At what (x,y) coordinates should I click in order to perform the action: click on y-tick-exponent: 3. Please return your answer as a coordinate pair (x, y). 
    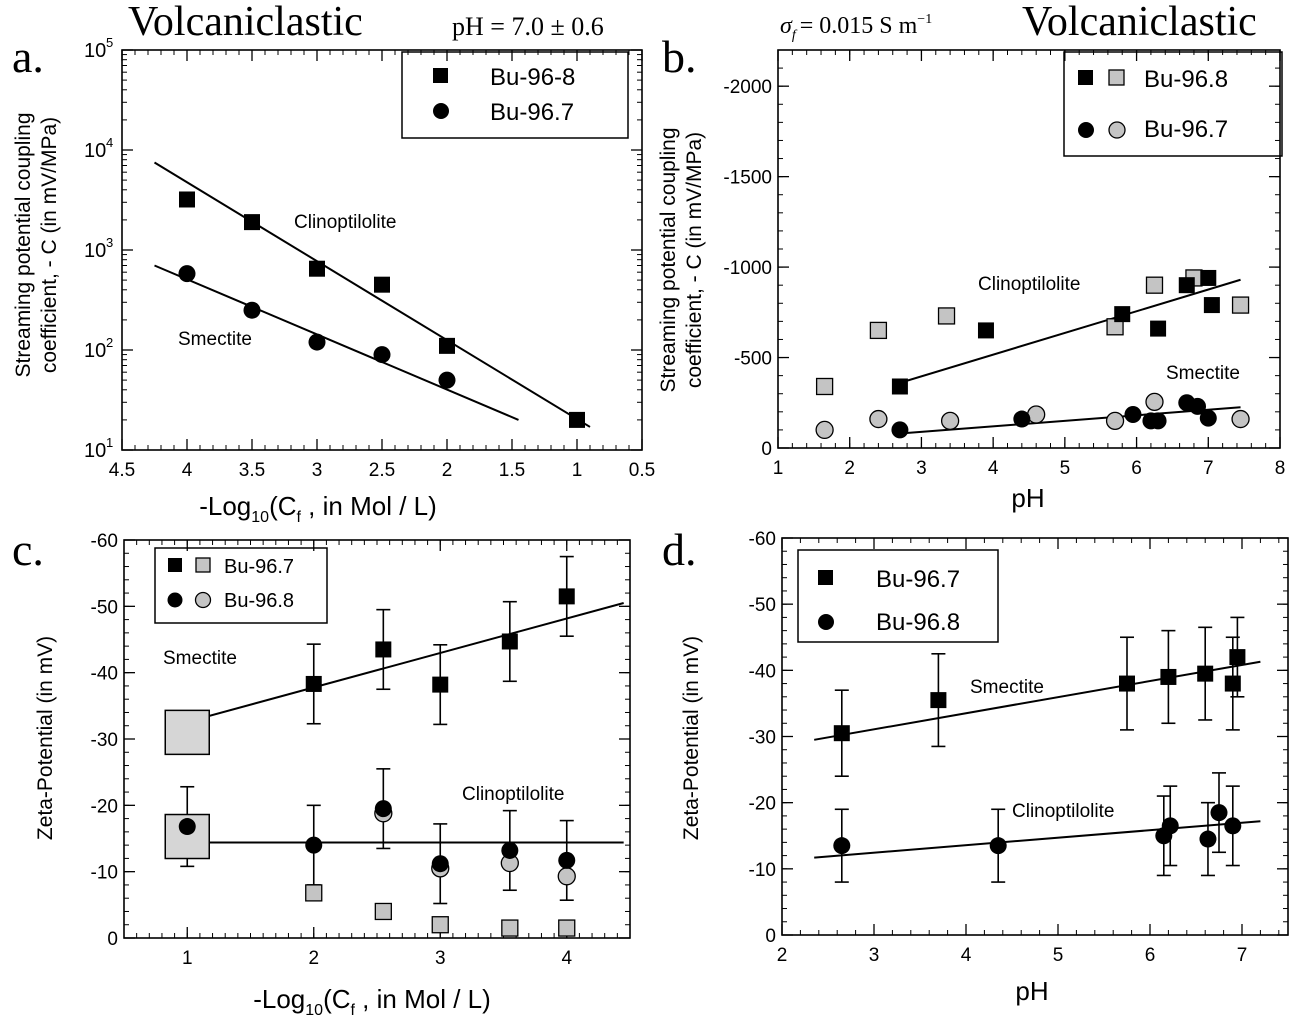
    Looking at the image, I should click on (109, 242).